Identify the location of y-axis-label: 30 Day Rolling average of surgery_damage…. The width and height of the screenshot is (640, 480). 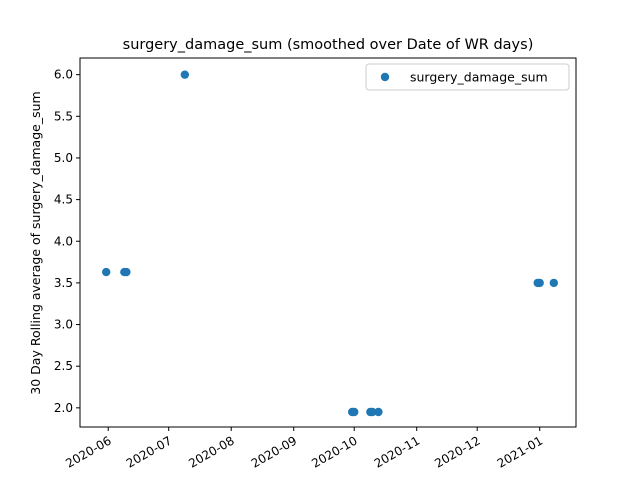
(35, 242).